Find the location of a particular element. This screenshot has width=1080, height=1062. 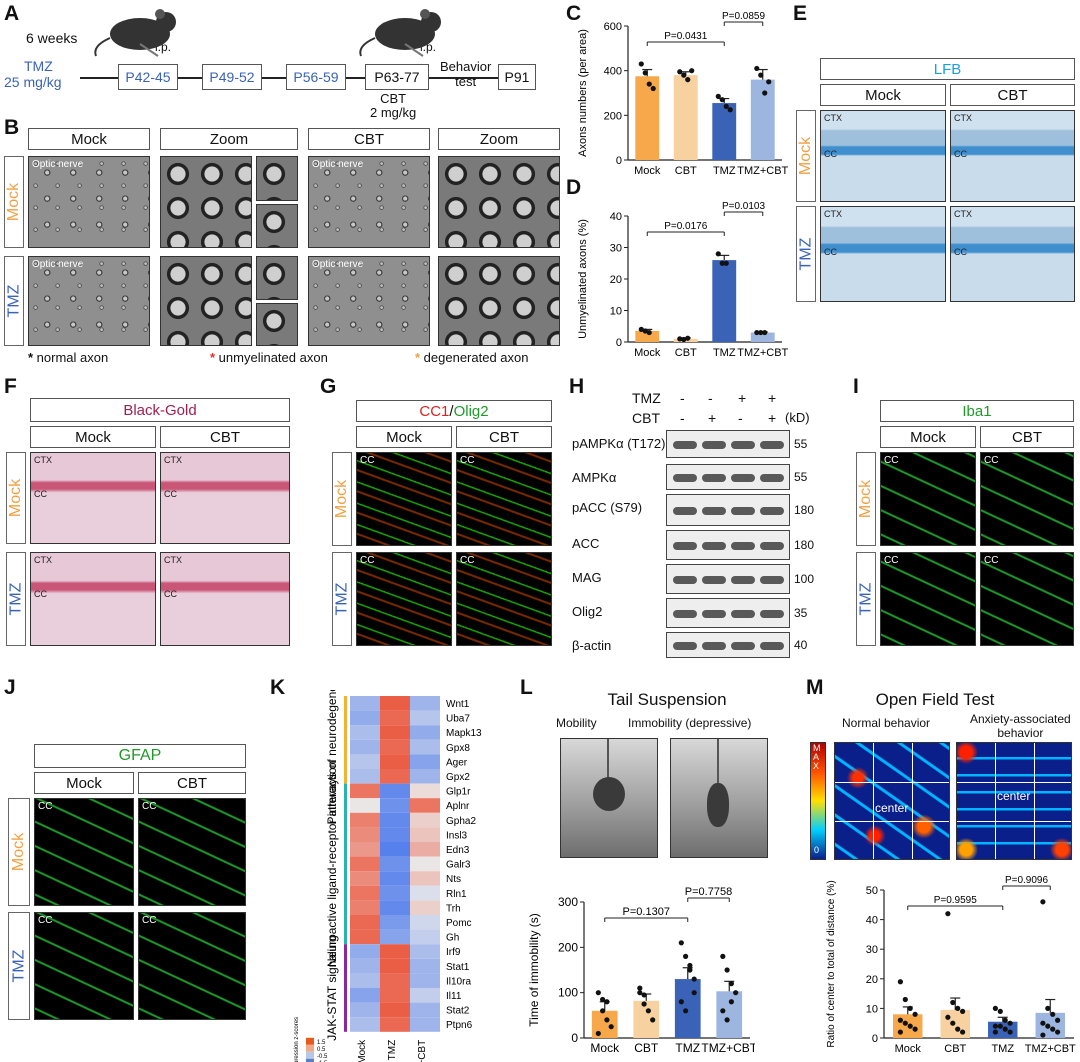

m-anxiety-line-2: behavior is located at coordinates (1020, 733).